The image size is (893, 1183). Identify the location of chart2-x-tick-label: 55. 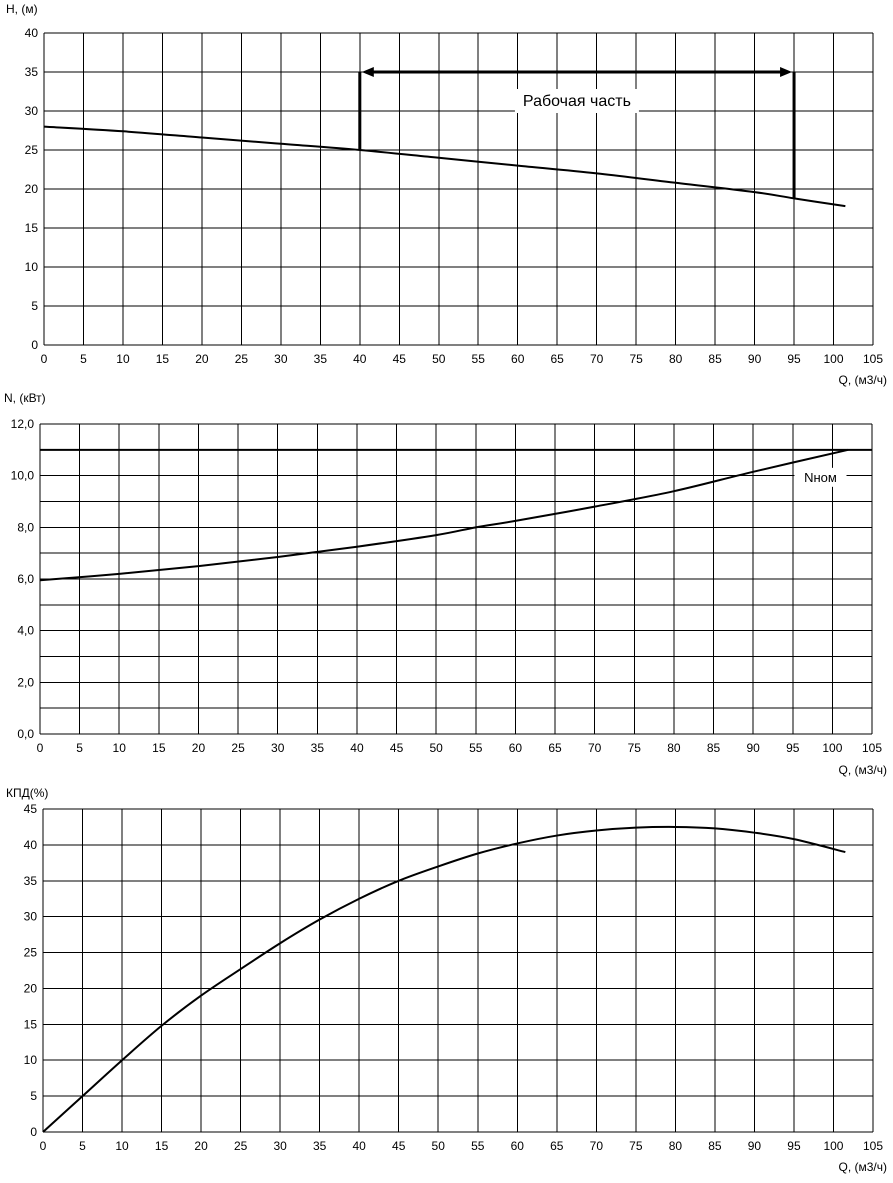
(476, 748).